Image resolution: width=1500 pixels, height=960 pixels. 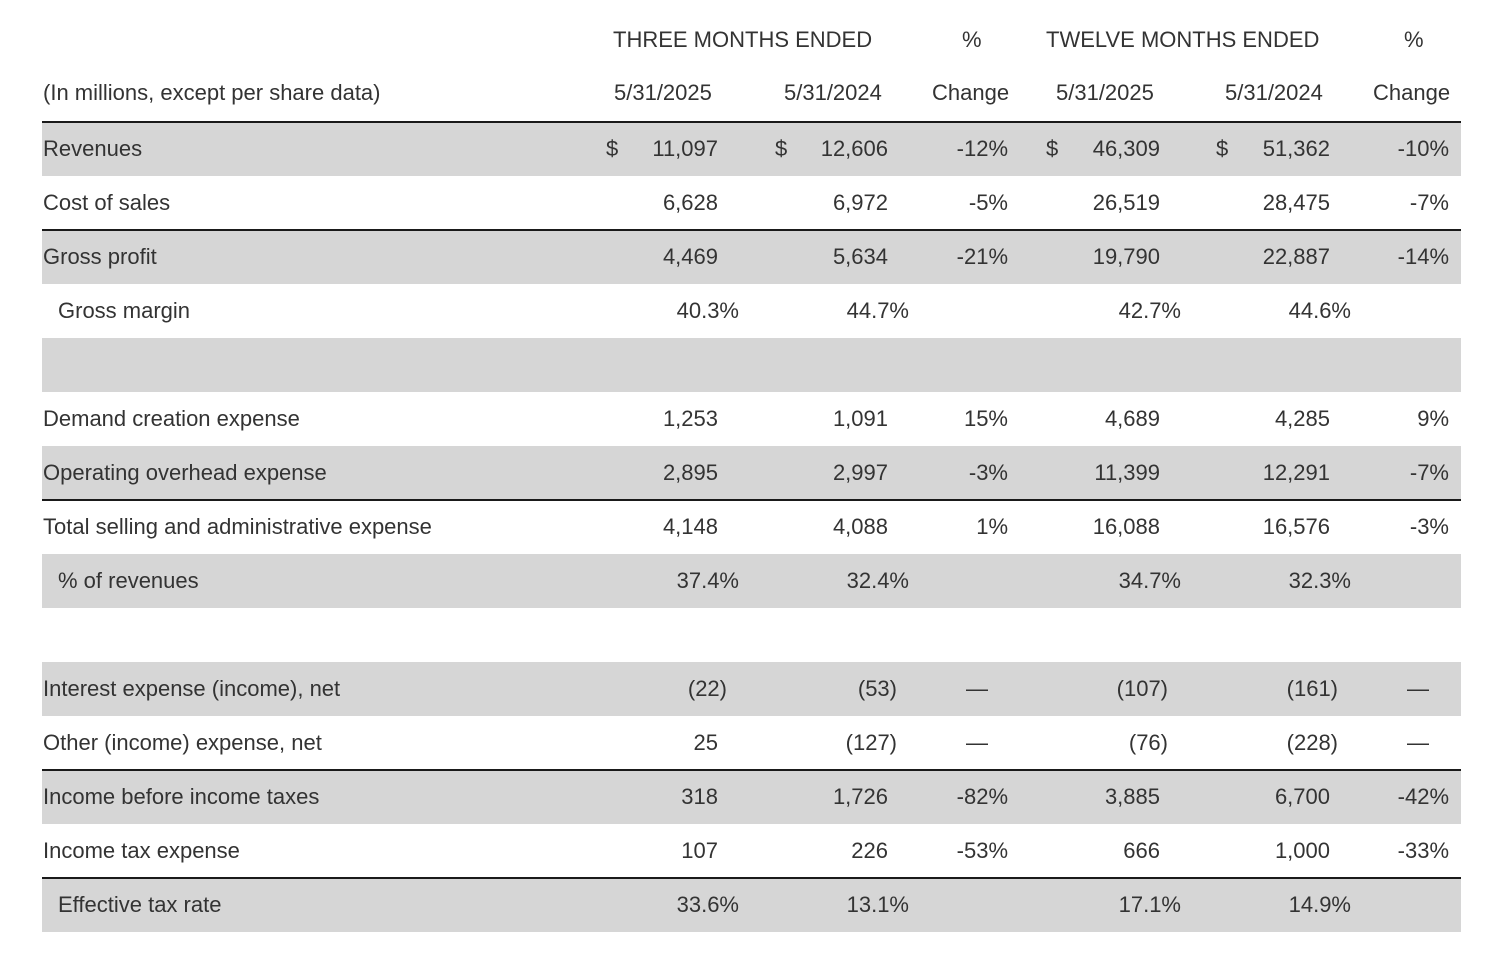 What do you see at coordinates (171, 418) in the screenshot?
I see `row-label: Demand creation expense` at bounding box center [171, 418].